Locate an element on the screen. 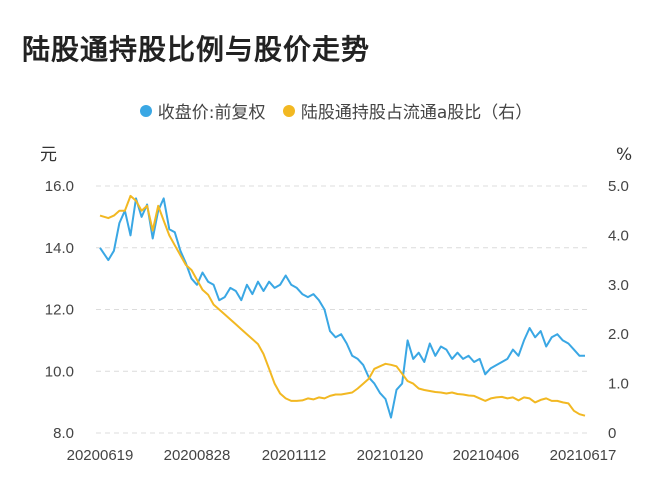 The width and height of the screenshot is (672, 500). left-tick-label: 14.0 is located at coordinates (59, 248).